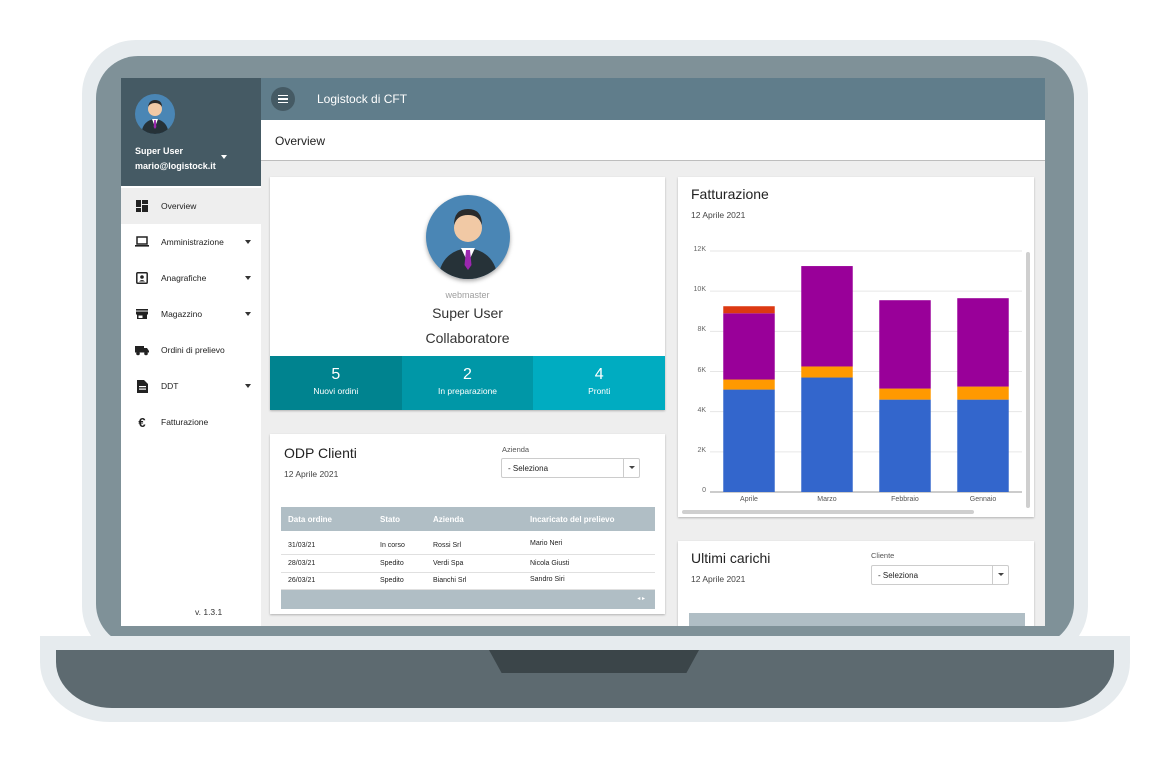  Describe the element at coordinates (320, 453) in the screenshot. I see `card-title: ODP Clienti` at that location.